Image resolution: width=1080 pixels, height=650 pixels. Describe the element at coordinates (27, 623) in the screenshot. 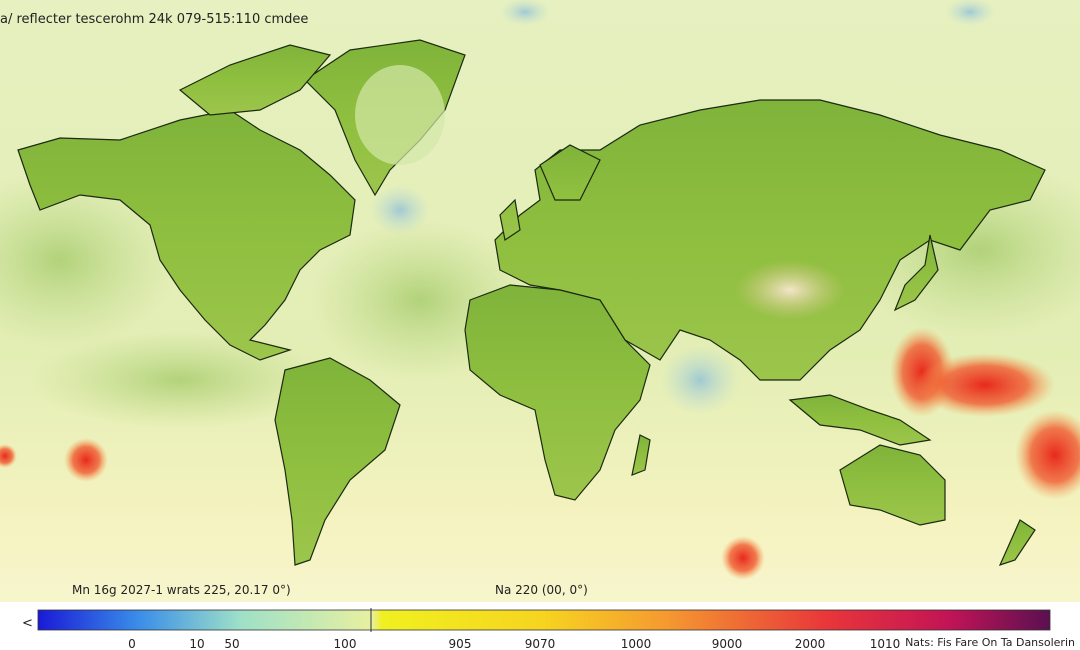

I see `colorbar-arrow: <` at that location.